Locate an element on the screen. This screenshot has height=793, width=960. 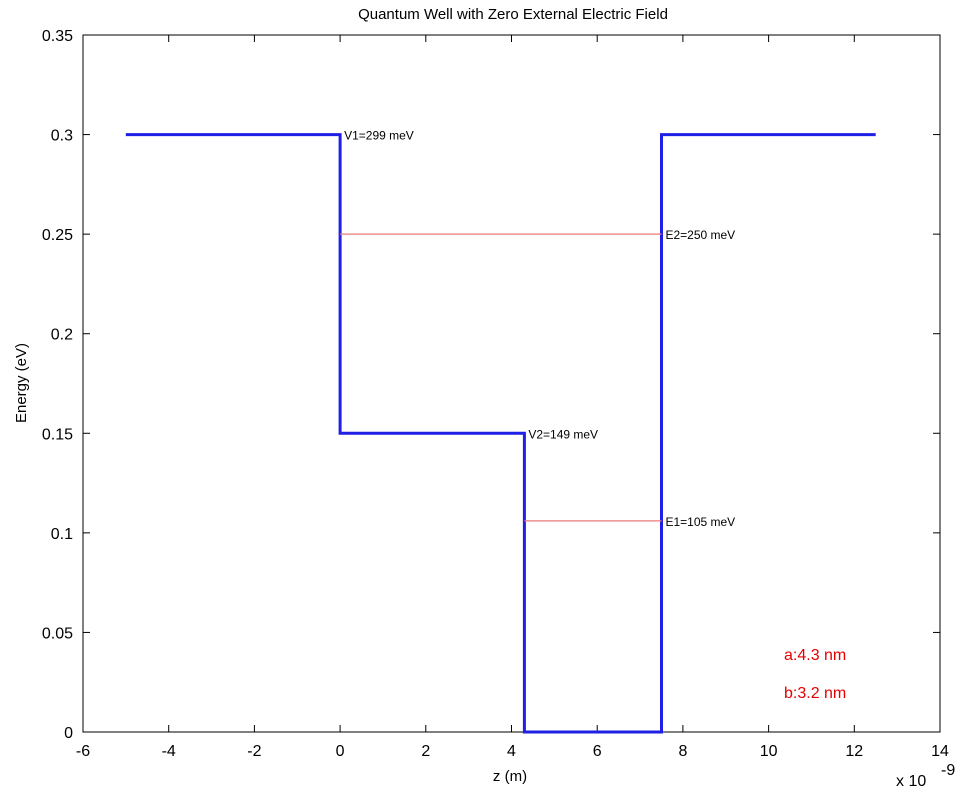
annotation-label: V2=149 meV is located at coordinates (563, 434).